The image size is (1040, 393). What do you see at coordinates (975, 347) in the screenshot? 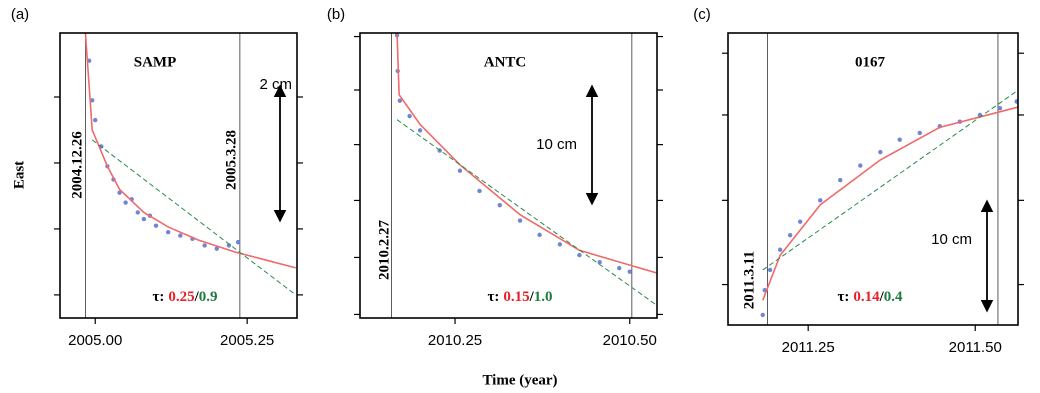
I see `x-tick-label: 2011.50` at bounding box center [975, 347].